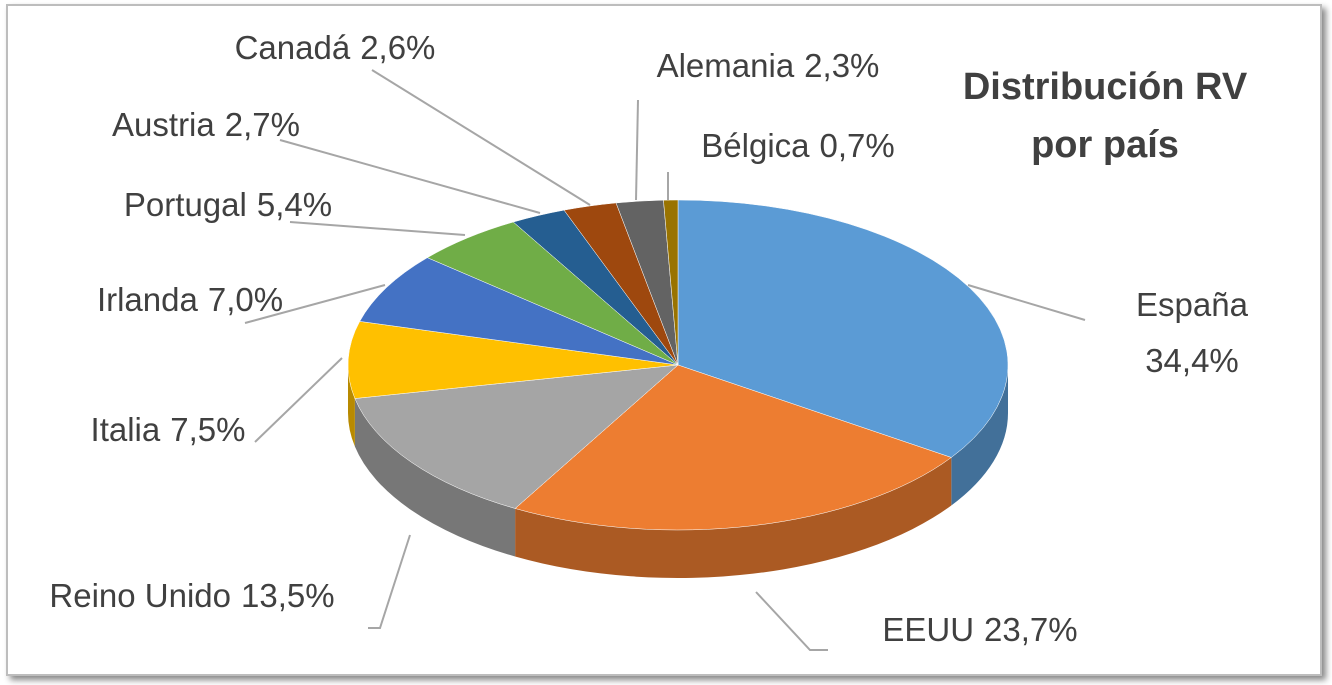 This screenshot has height=685, width=1332. I want to click on data-label: Bélgica 0,7%, so click(797, 145).